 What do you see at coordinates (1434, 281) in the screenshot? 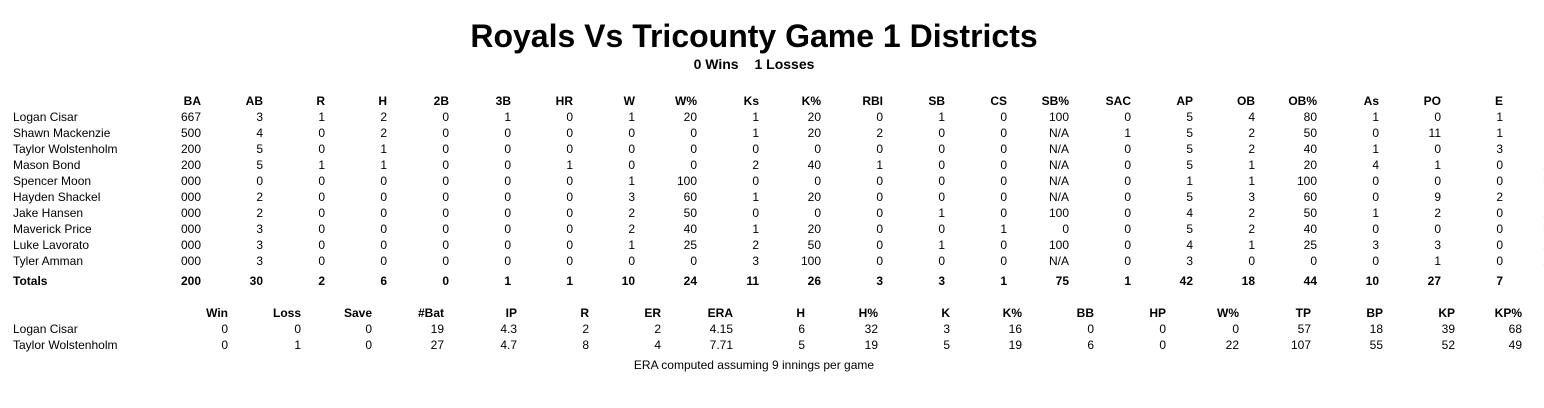
I see `stat-cell: 27` at bounding box center [1434, 281].